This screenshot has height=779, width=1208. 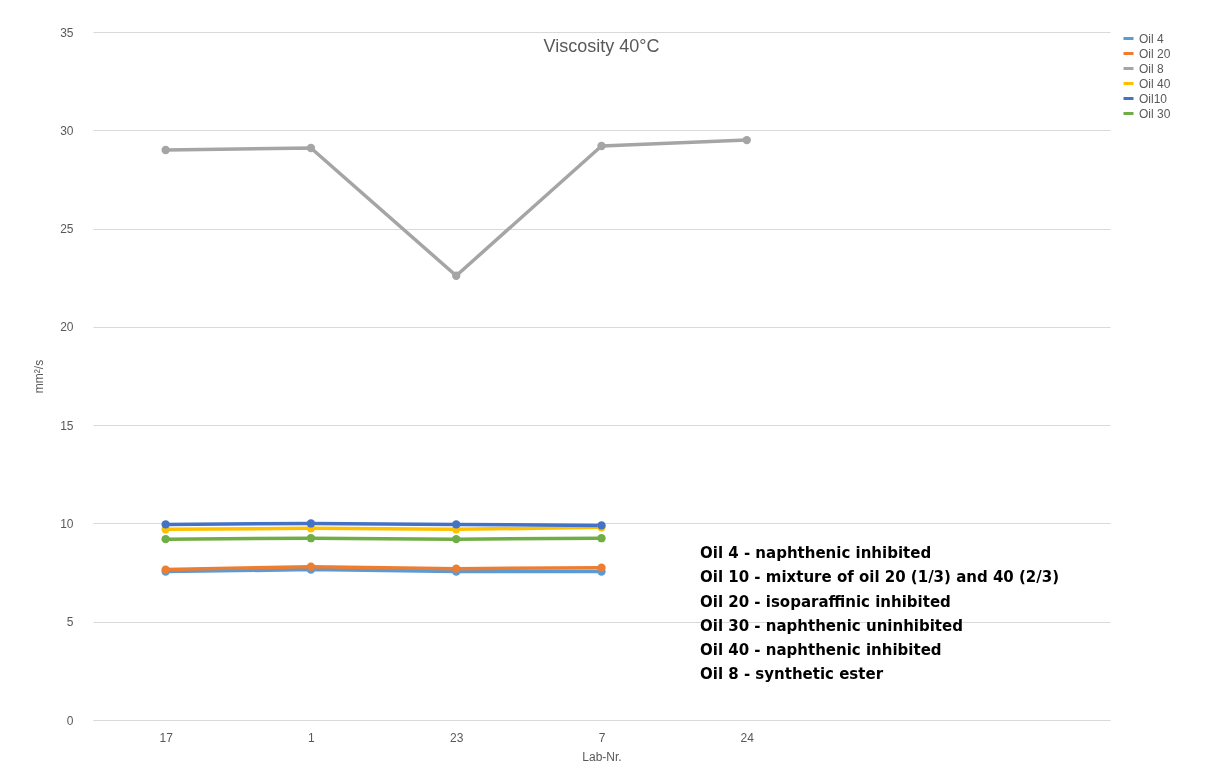 I want to click on y-tick-label: 5, so click(x=70, y=622).